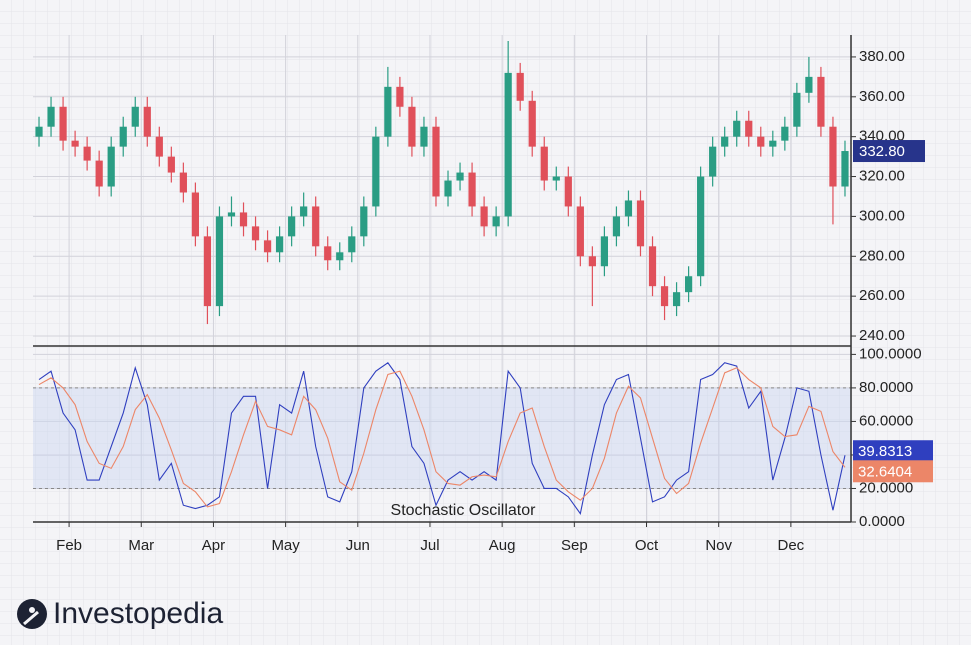 The width and height of the screenshot is (971, 645). Describe the element at coordinates (882, 215) in the screenshot. I see `y-tick-label: 300.00` at that location.